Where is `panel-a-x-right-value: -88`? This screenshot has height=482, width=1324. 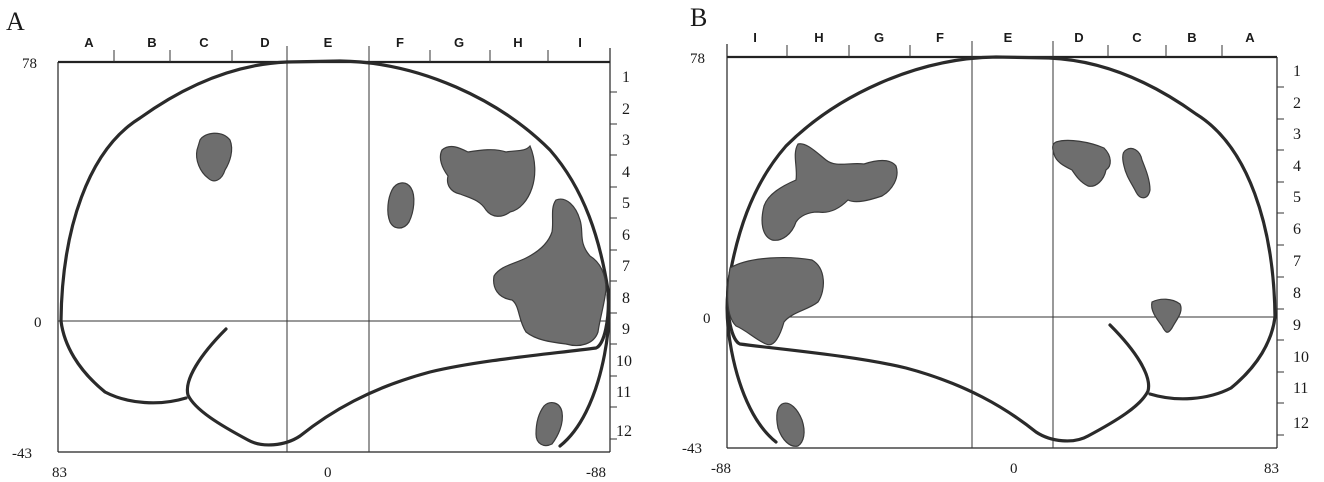
panel-a-x-right-value: -88 is located at coordinates (596, 473).